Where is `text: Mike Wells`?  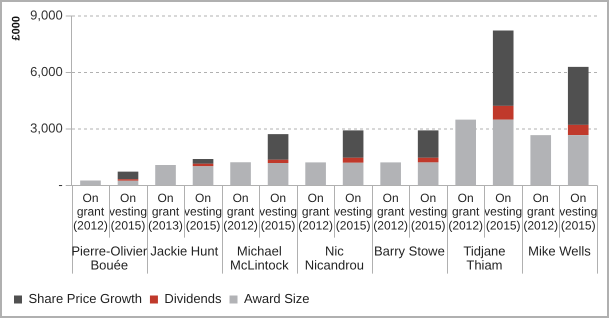 text: Mike Wells is located at coordinates (560, 251).